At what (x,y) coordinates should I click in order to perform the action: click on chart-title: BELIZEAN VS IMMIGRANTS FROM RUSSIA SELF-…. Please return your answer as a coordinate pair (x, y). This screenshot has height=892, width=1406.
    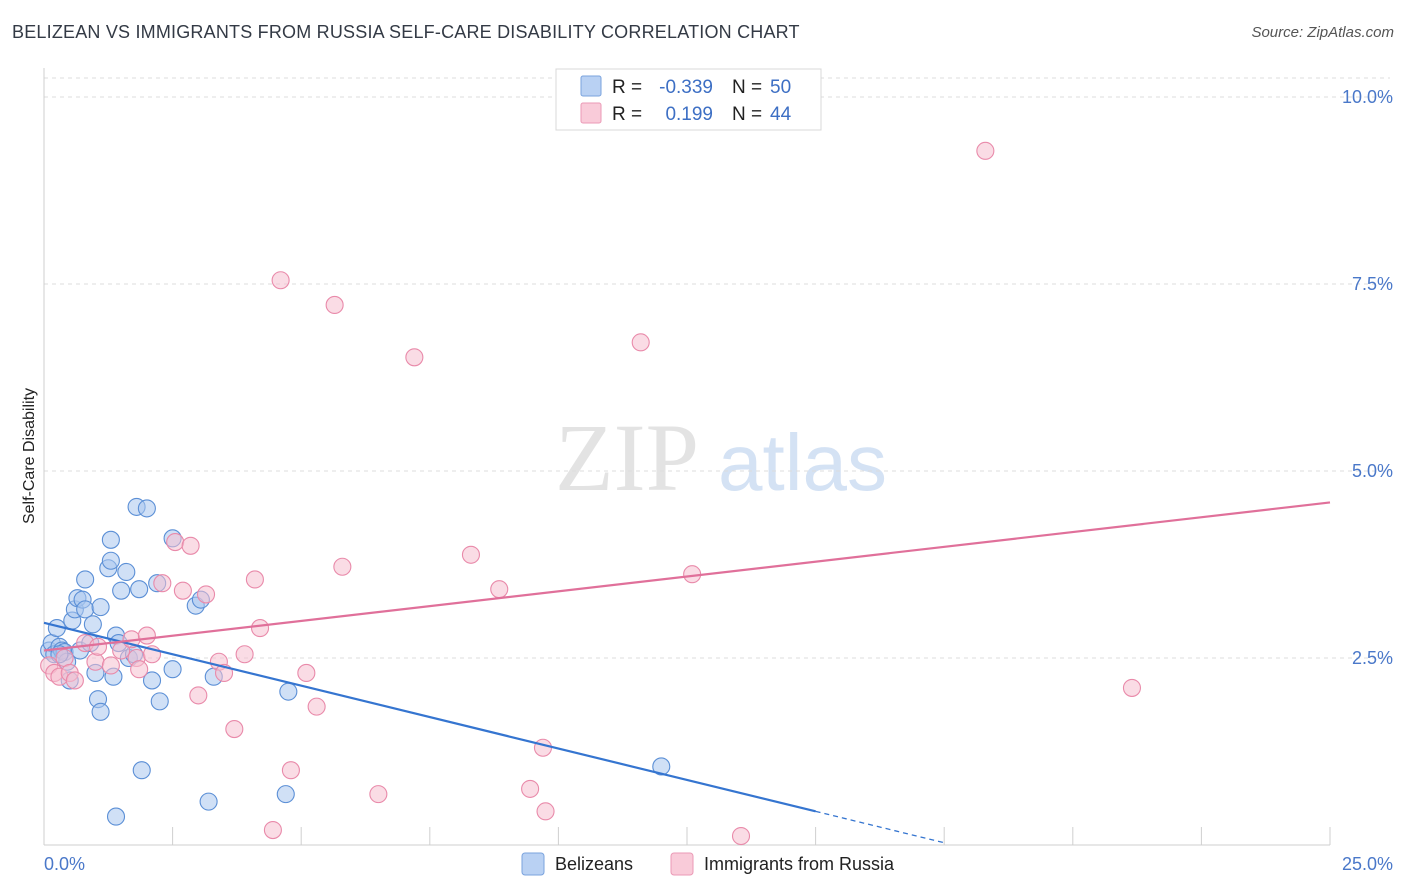
    Looking at the image, I should click on (406, 32).